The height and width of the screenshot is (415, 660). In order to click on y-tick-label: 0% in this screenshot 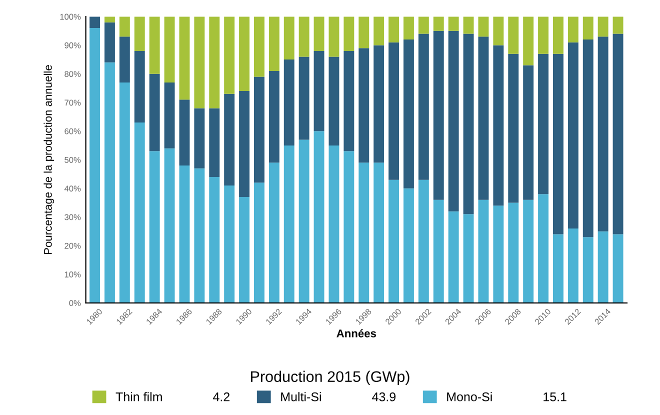, I will do `click(75, 303)`.